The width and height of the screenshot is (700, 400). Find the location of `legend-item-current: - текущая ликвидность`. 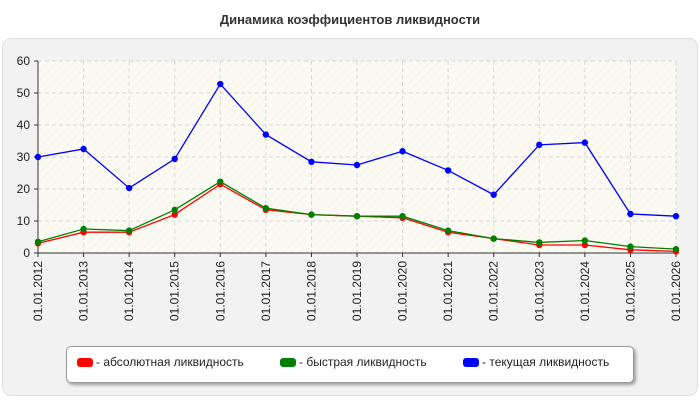

legend-item-current: - текущая ликвидность is located at coordinates (536, 362).